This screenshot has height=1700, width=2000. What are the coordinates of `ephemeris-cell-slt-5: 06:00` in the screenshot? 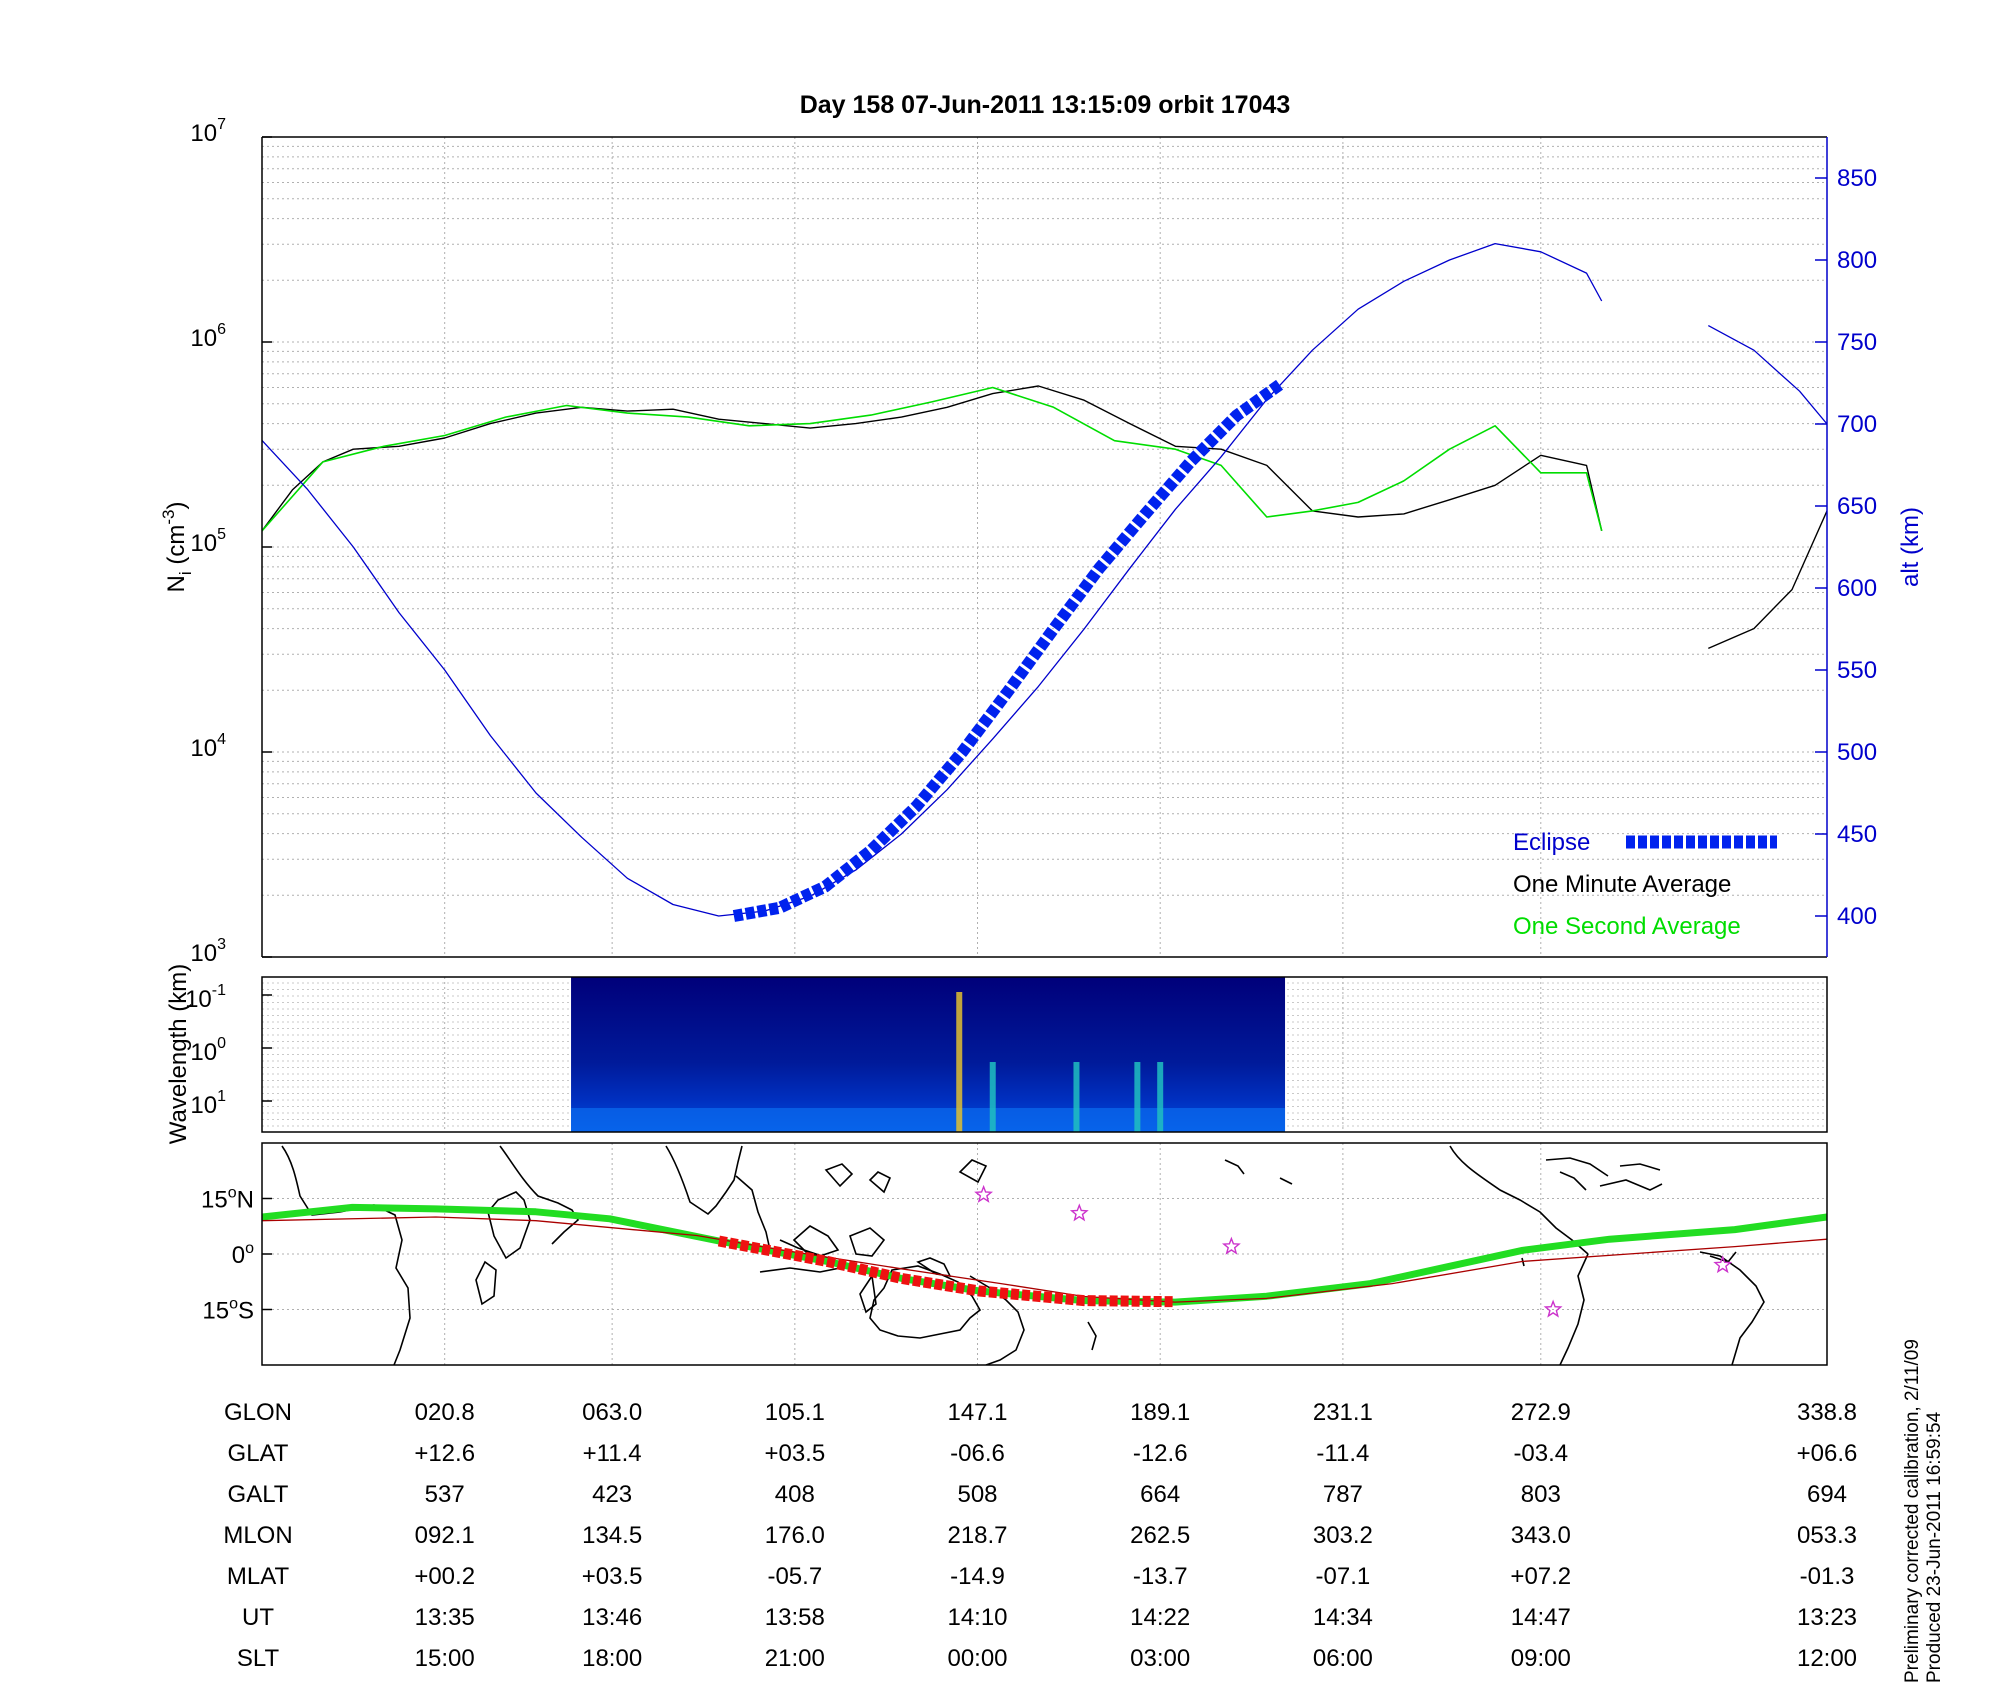 It's located at (1343, 1658).